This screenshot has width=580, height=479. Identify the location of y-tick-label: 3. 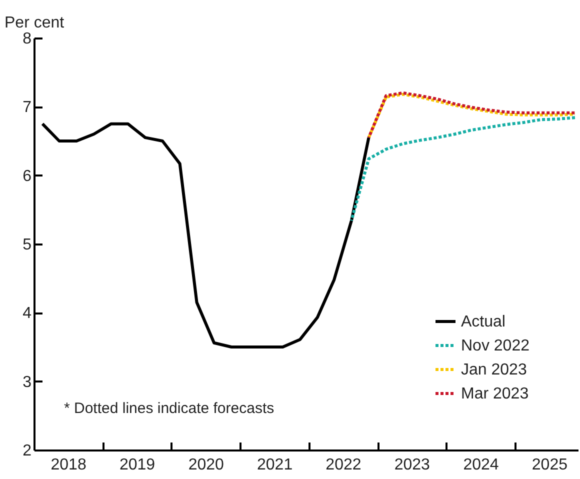
(27, 382).